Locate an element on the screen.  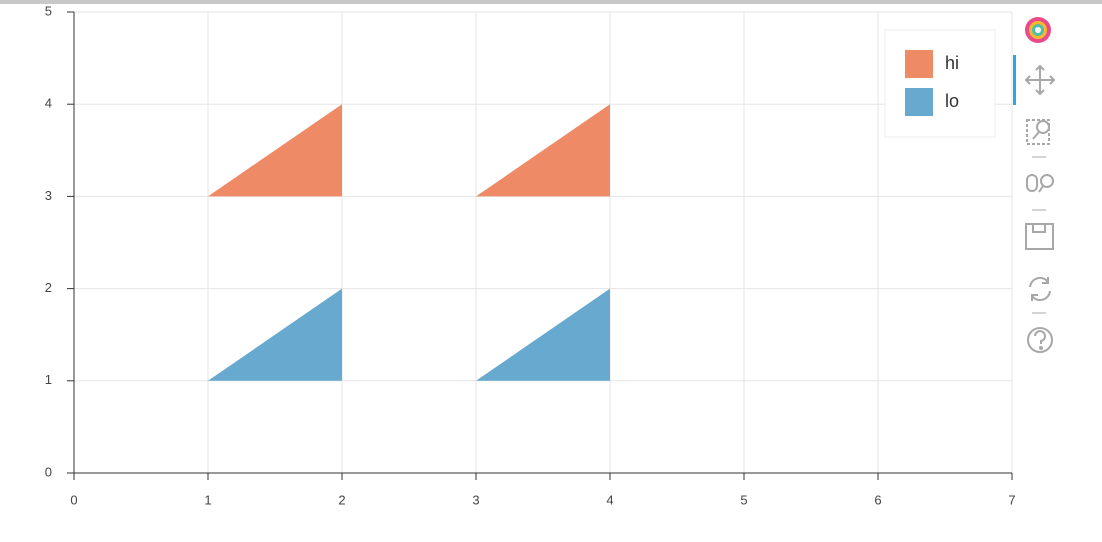
x-tick-label: 6 is located at coordinates (877, 499).